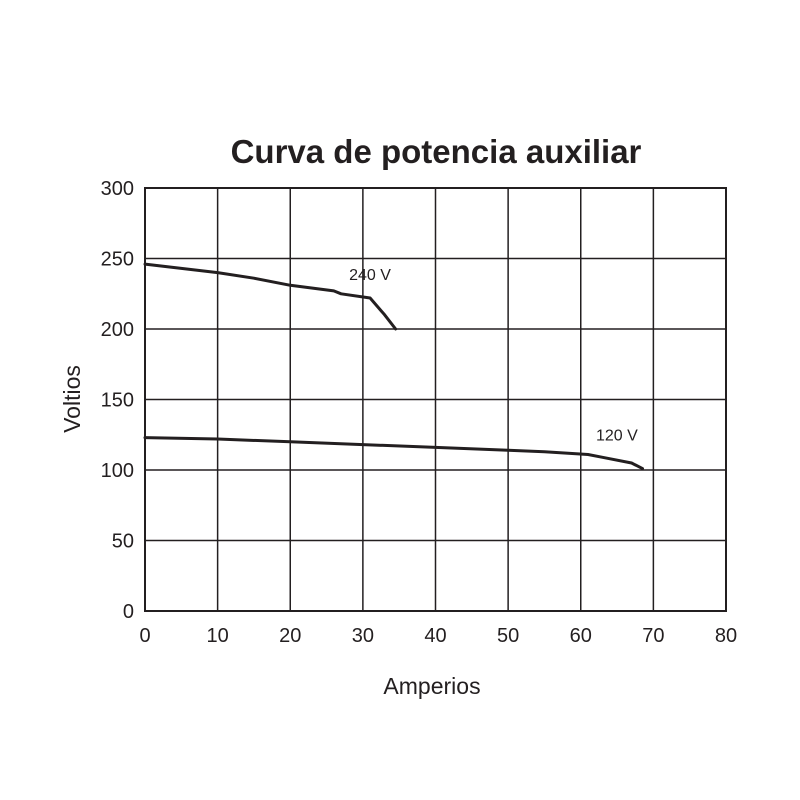 The width and height of the screenshot is (800, 800). I want to click on y-tick-label: 250, so click(117, 260).